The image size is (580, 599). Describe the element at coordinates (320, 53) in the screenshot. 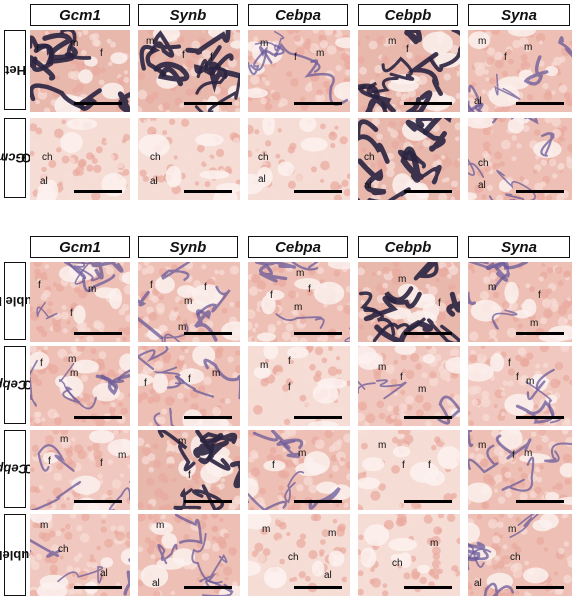

I see `panel-top-r0-c2-label-m-2: m` at that location.